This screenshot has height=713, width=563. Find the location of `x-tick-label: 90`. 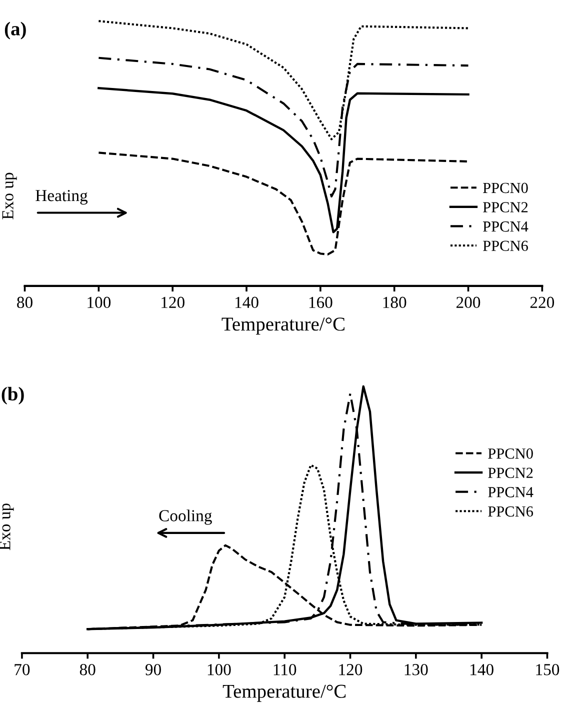

x-tick-label: 90 is located at coordinates (153, 670).